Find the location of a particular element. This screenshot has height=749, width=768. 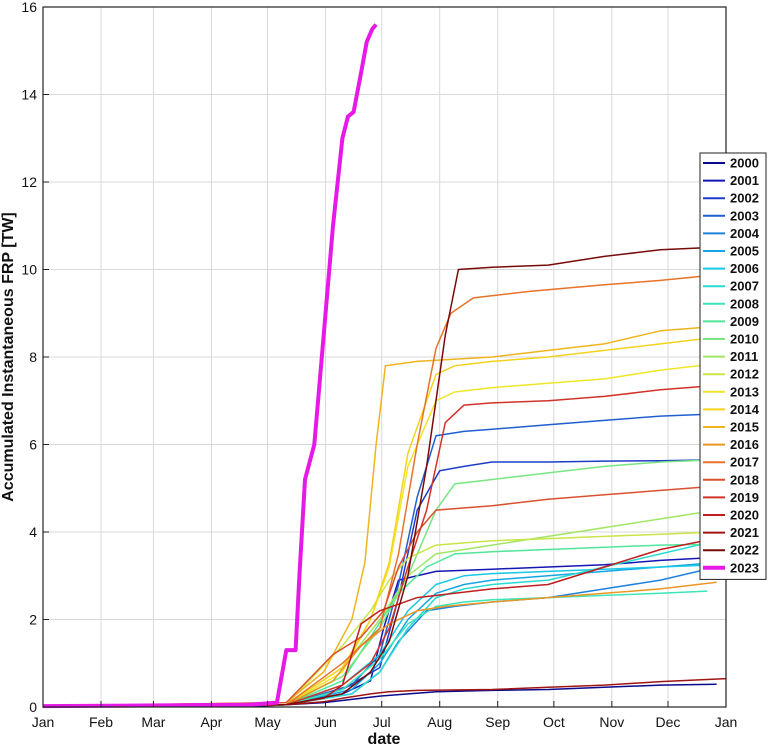

legend-label-2018: 2018 is located at coordinates (744, 479).